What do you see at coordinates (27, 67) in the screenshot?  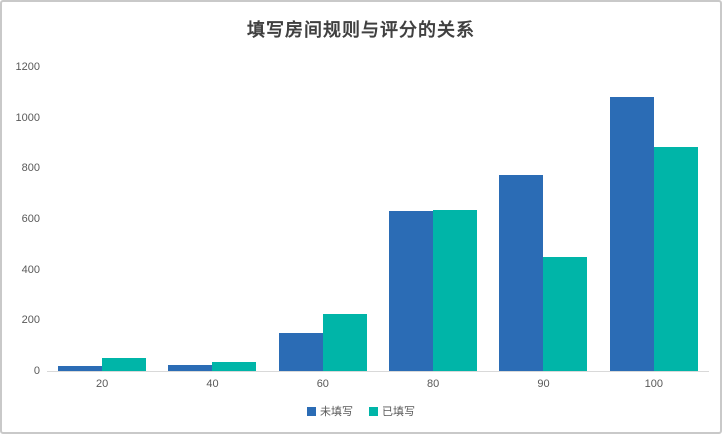 I see `y-tick-label: 1200` at bounding box center [27, 67].